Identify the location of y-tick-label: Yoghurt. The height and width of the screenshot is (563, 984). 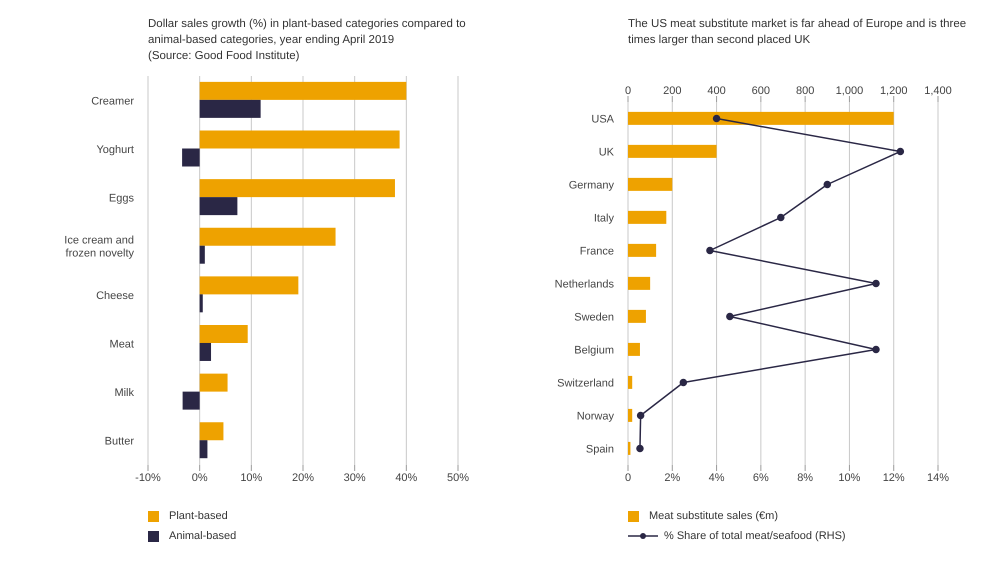
(115, 150).